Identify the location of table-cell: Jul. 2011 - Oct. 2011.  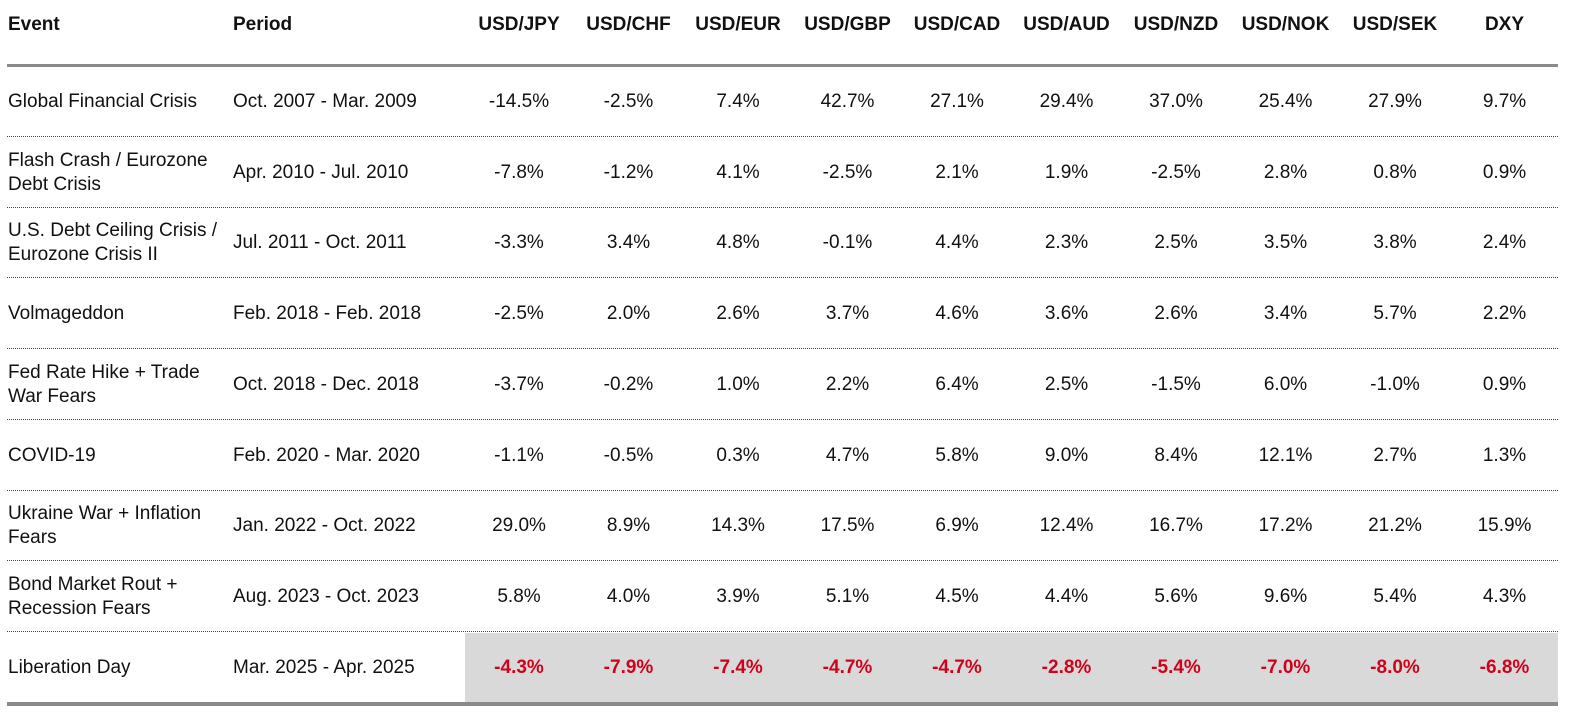
(320, 243).